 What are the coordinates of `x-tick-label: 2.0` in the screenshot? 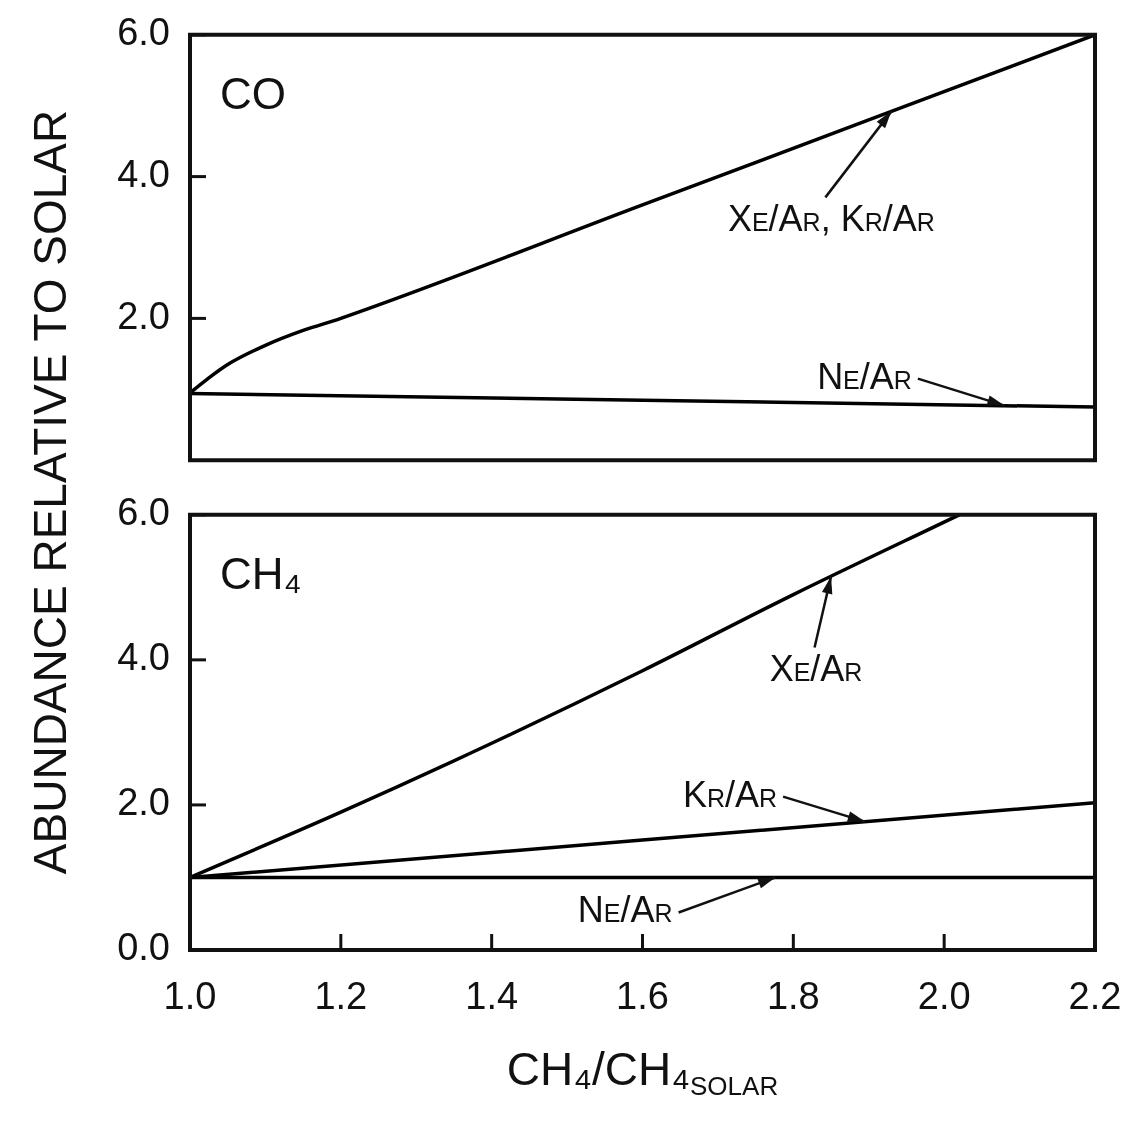 It's located at (944, 996).